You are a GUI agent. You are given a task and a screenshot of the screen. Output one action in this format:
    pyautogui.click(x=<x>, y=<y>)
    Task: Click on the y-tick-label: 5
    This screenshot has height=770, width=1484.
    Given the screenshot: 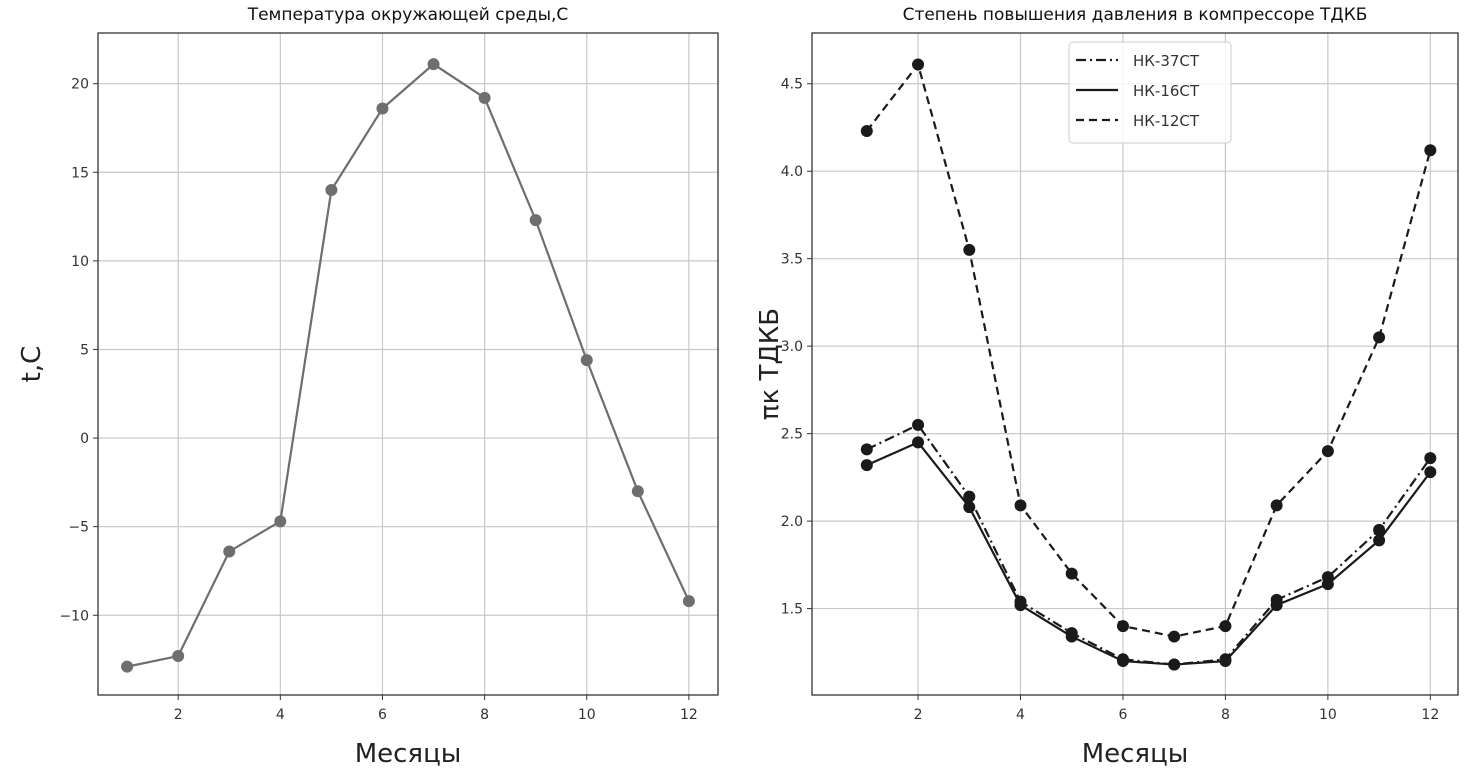 What is the action you would take?
    pyautogui.click(x=84, y=350)
    